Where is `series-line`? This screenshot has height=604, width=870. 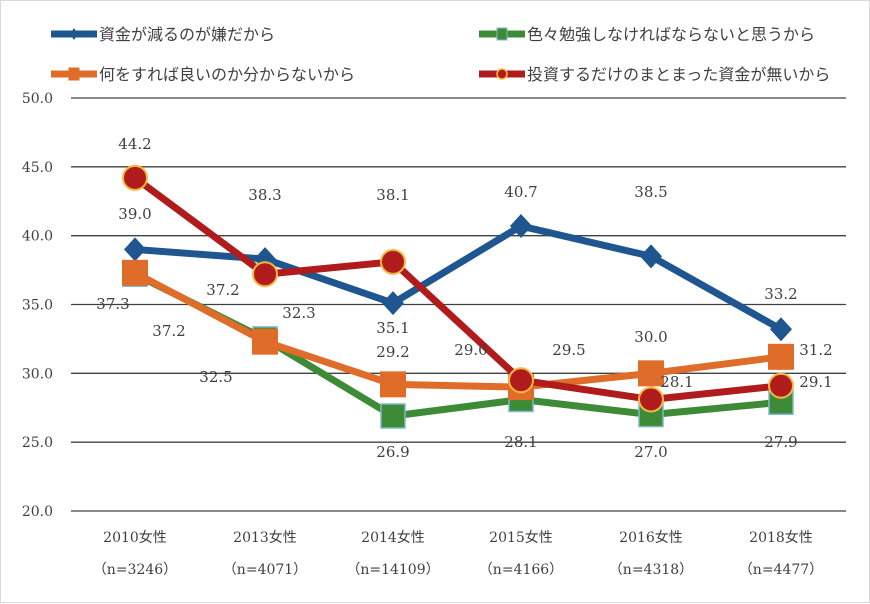 series-line is located at coordinates (458, 277).